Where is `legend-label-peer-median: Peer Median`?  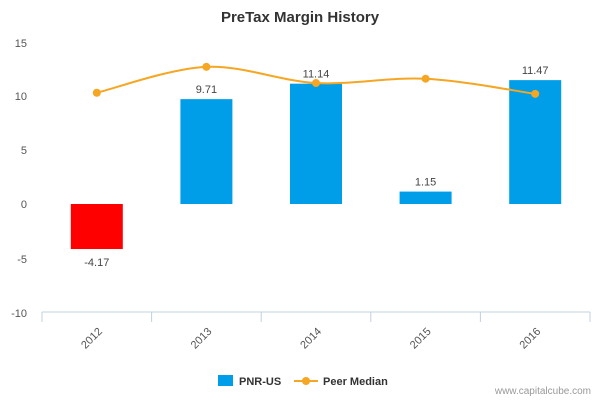 legend-label-peer-median: Peer Median is located at coordinates (355, 382).